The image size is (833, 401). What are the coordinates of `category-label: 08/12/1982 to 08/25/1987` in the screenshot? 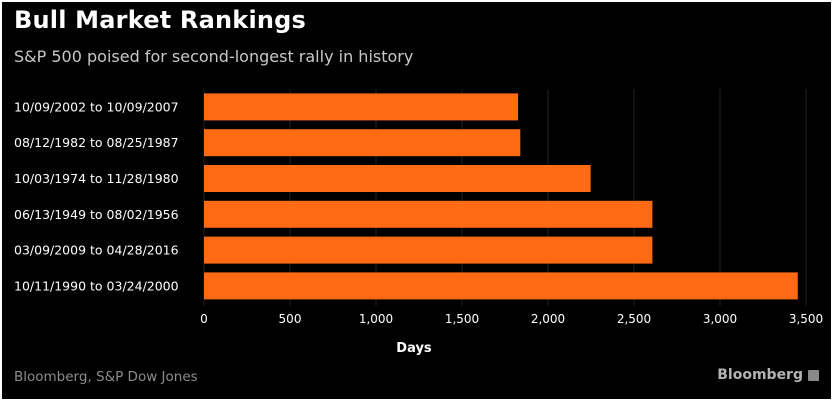 It's located at (96, 142).